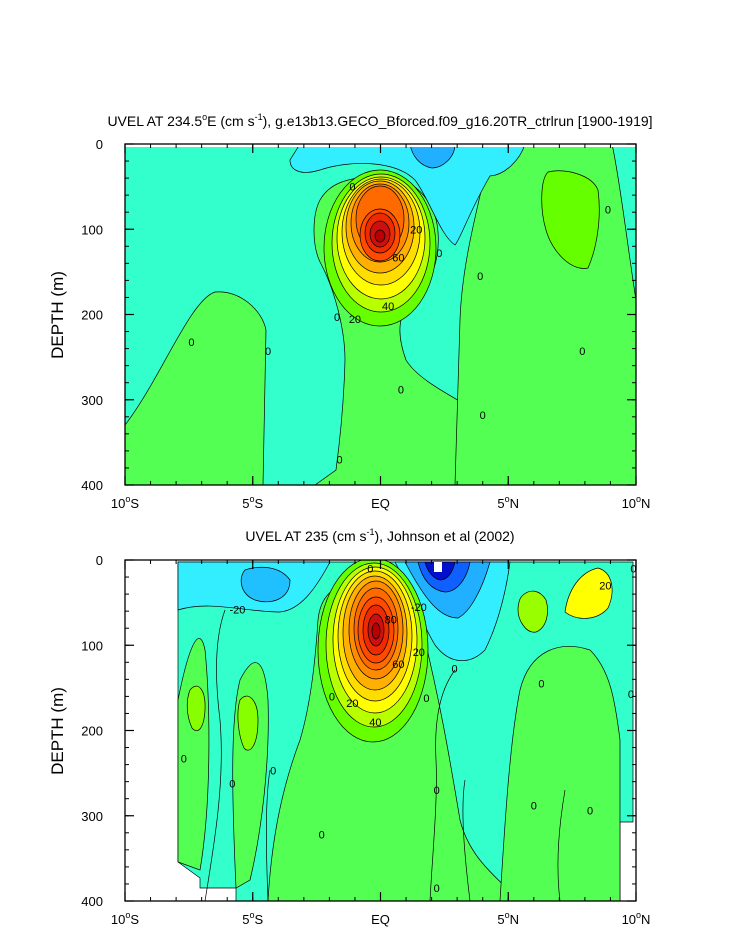  I want to click on panel-model-ylabel: DEPTH (m), so click(57, 315).